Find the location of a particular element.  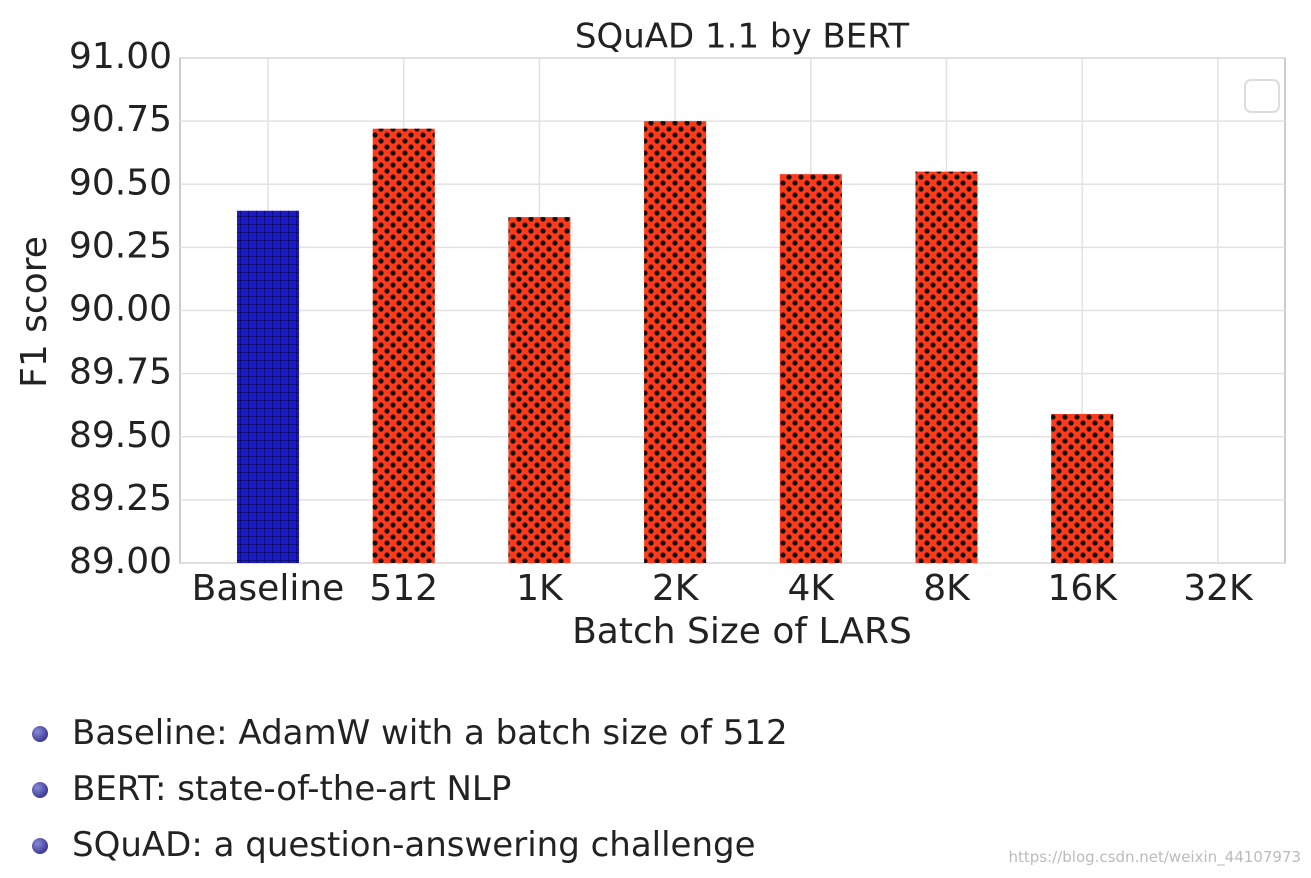

watermark: https://blog.csdn.net/weixin_44107973 is located at coordinates (1154, 857).